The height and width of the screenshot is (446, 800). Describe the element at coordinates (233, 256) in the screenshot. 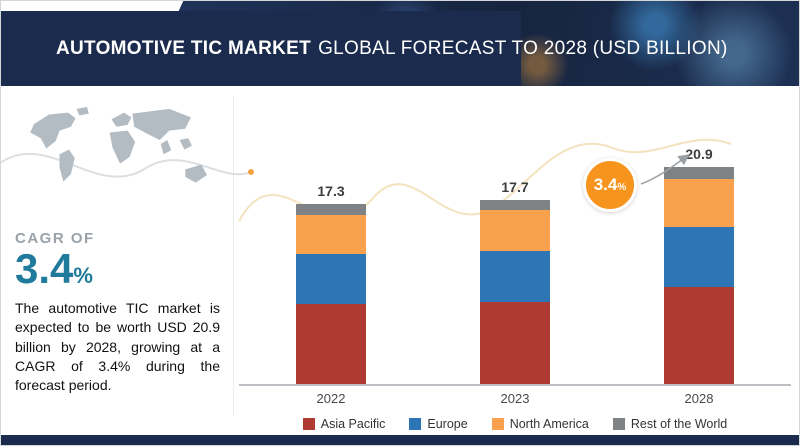

I see `panel-divider` at that location.